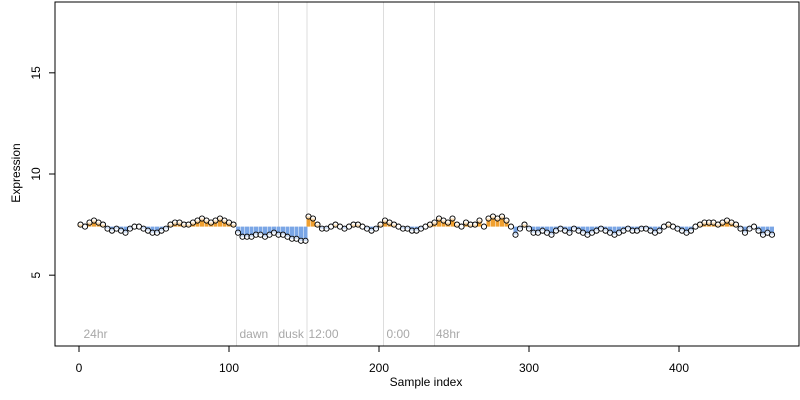  I want to click on region-label: 12:00, so click(324, 334).